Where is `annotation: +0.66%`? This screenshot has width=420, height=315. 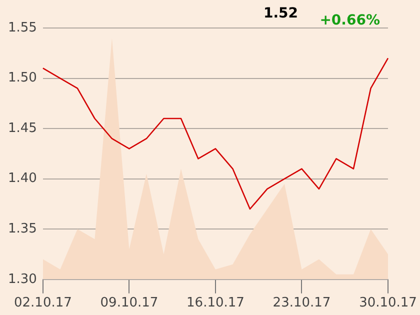
annotation: +0.66% is located at coordinates (350, 20).